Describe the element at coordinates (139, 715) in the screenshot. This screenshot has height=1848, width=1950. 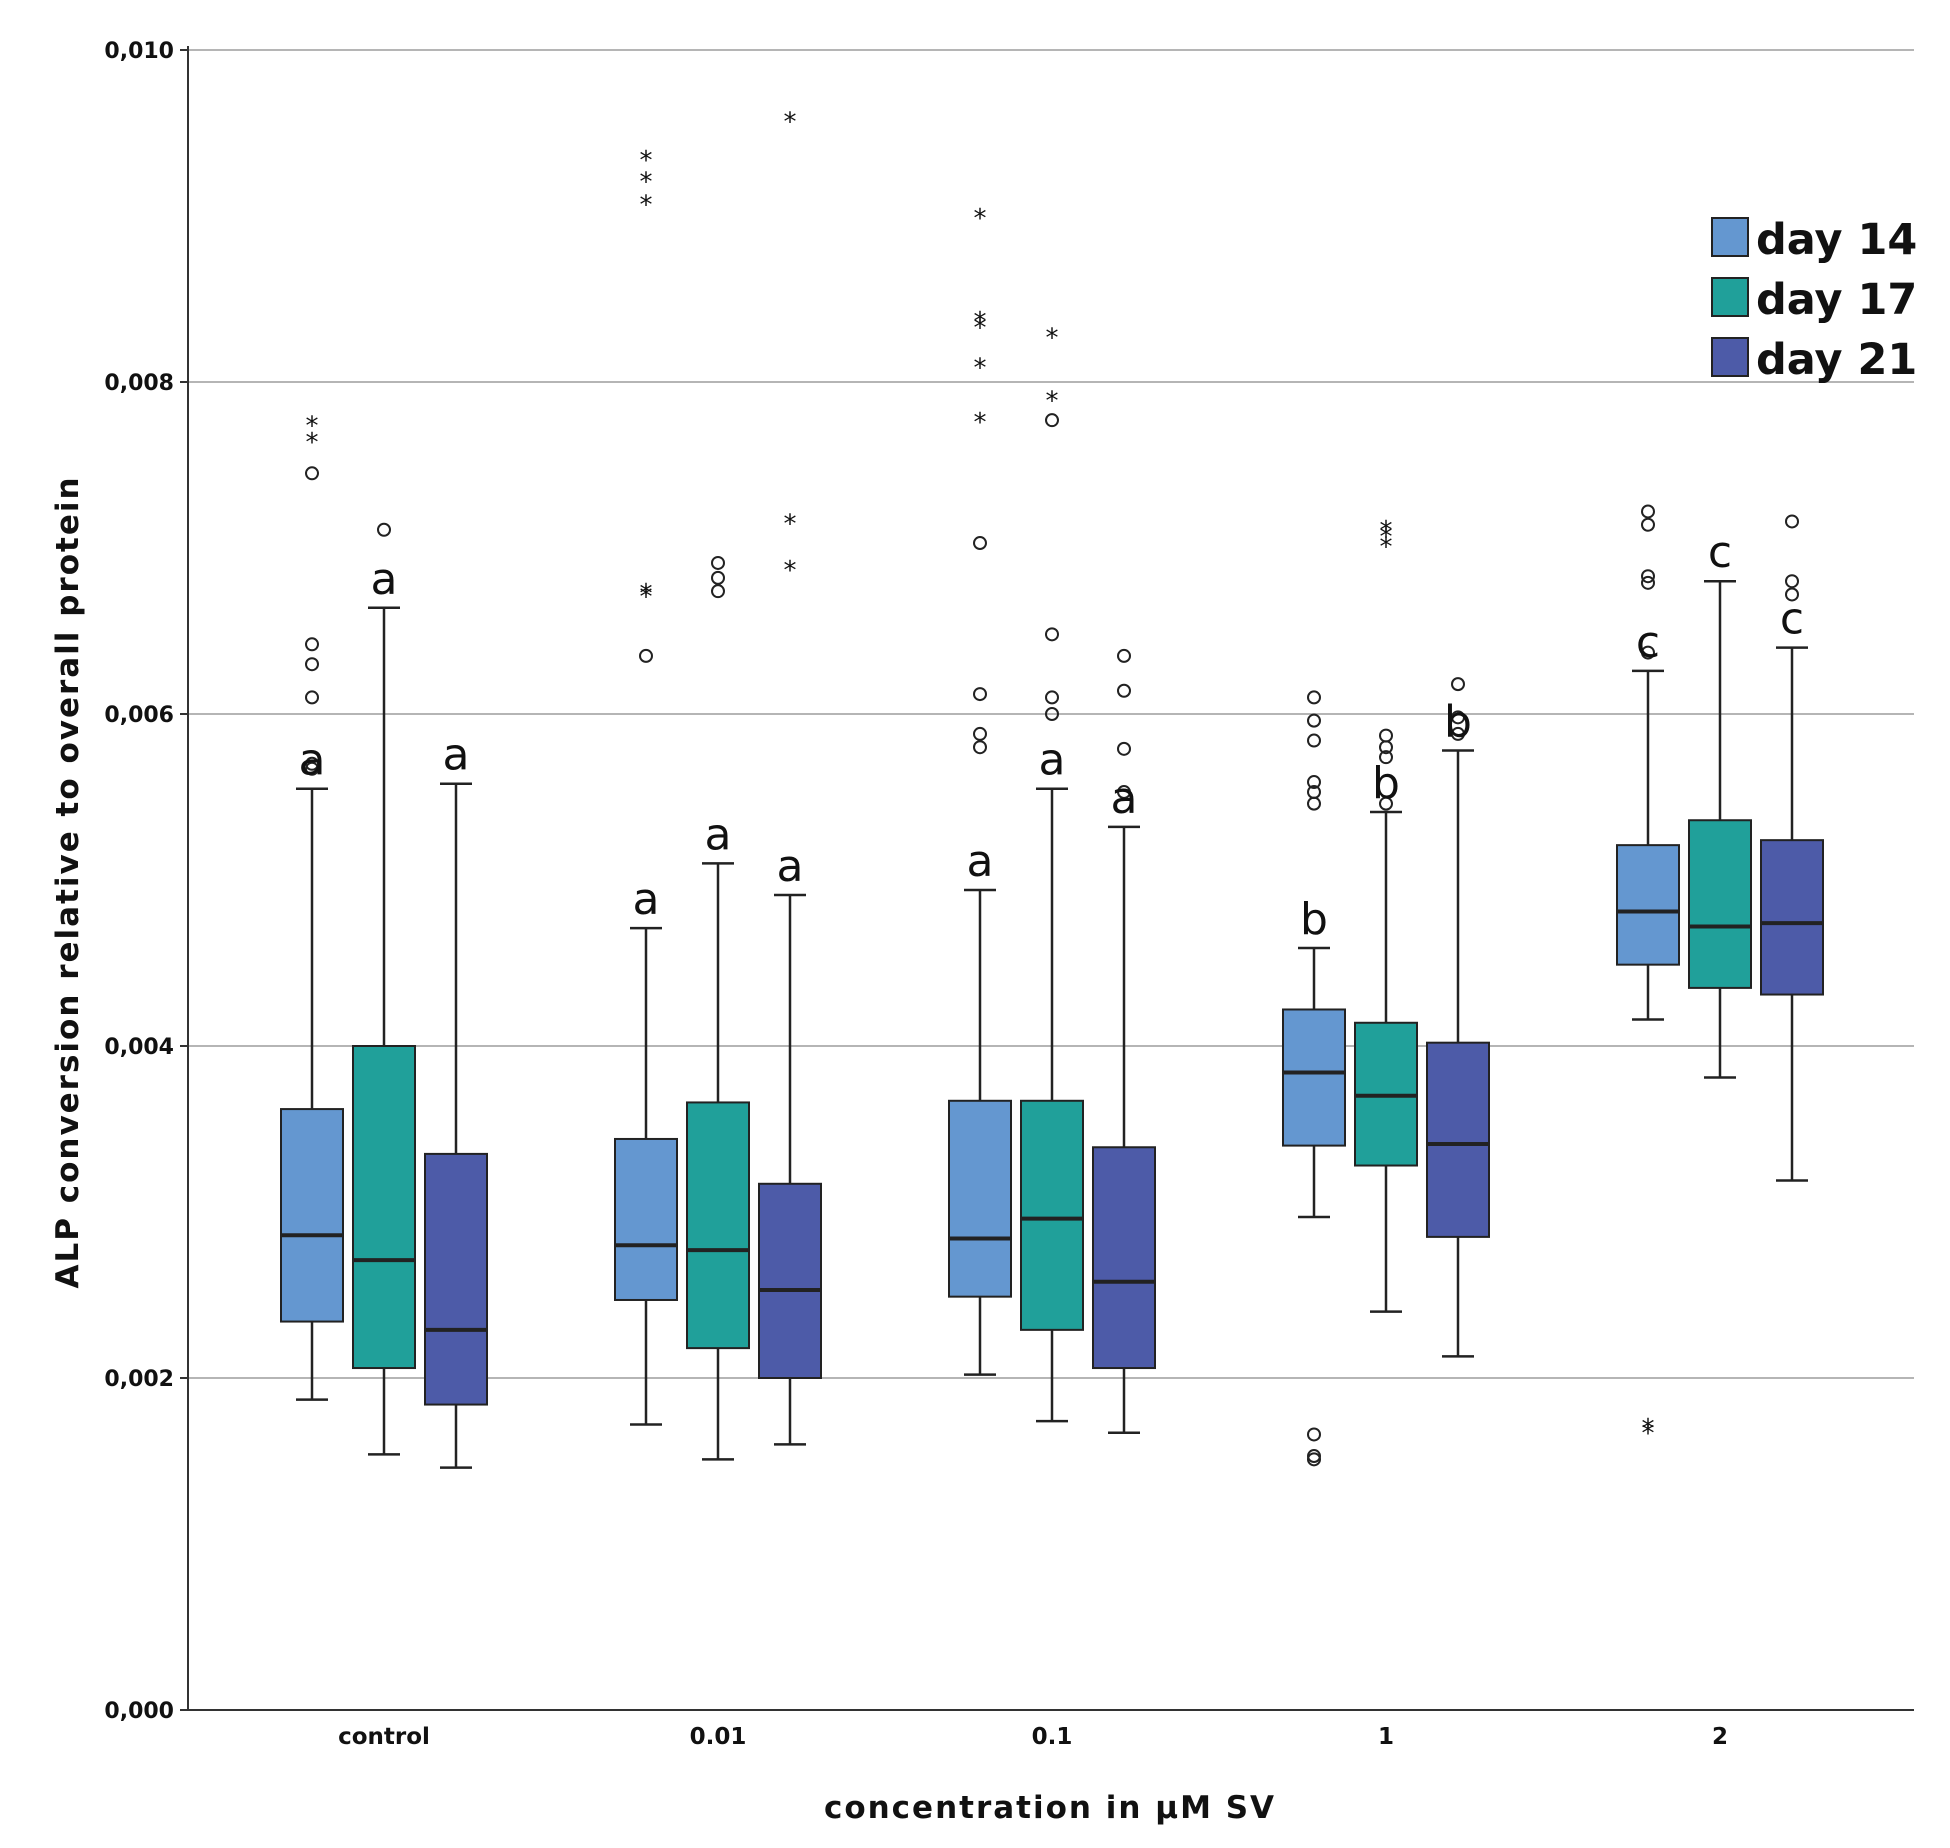
I see `y-tick-label: 0,006` at that location.